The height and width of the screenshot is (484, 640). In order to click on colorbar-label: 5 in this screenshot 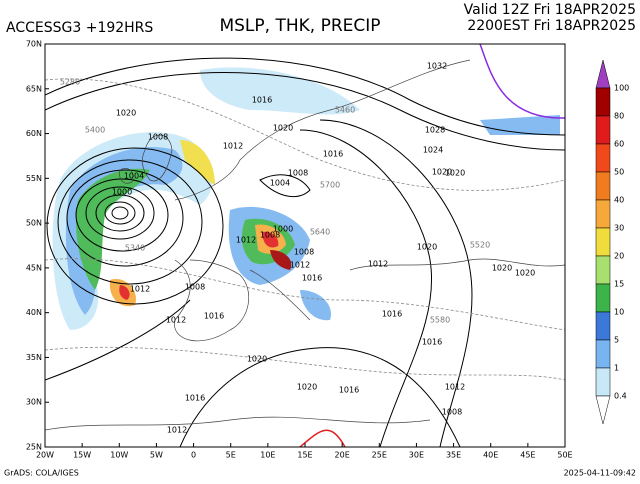, I will do `click(616, 340)`.